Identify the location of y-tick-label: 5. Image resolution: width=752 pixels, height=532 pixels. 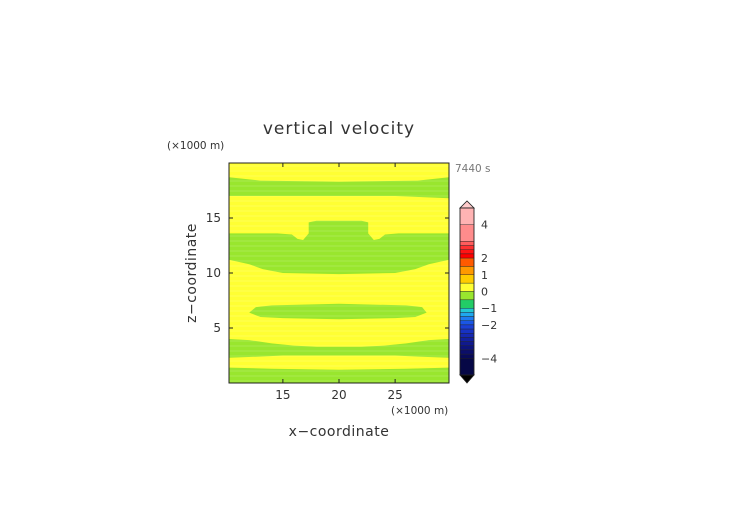
(217, 328).